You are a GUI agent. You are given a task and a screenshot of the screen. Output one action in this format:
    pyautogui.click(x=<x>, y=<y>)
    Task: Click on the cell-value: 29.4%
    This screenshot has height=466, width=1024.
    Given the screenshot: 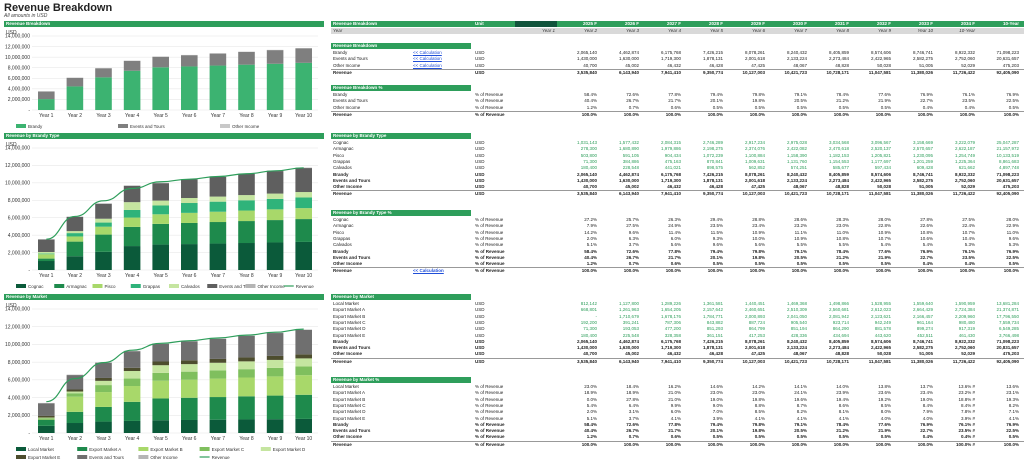 What is the action you would take?
    pyautogui.click(x=716, y=219)
    